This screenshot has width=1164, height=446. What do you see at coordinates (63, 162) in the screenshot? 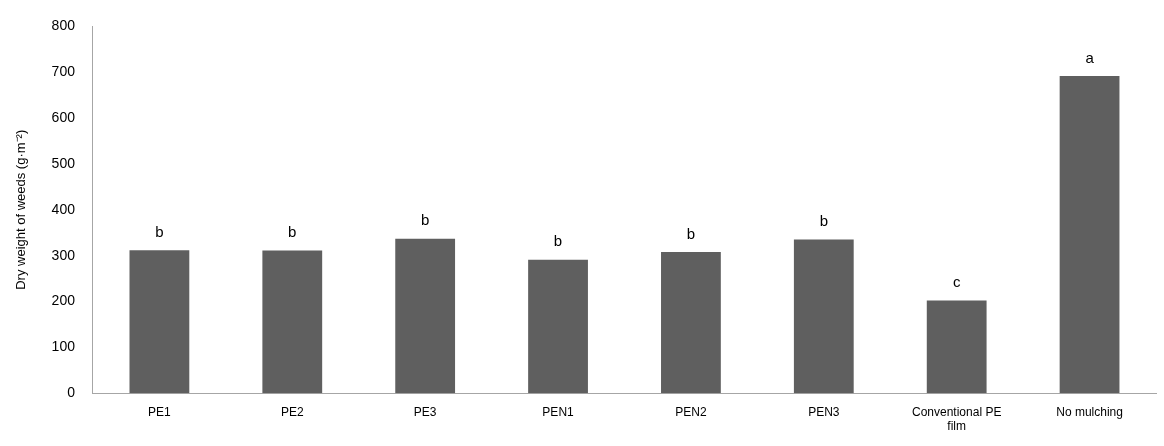
I see `y-tick-label: 500` at bounding box center [63, 162].